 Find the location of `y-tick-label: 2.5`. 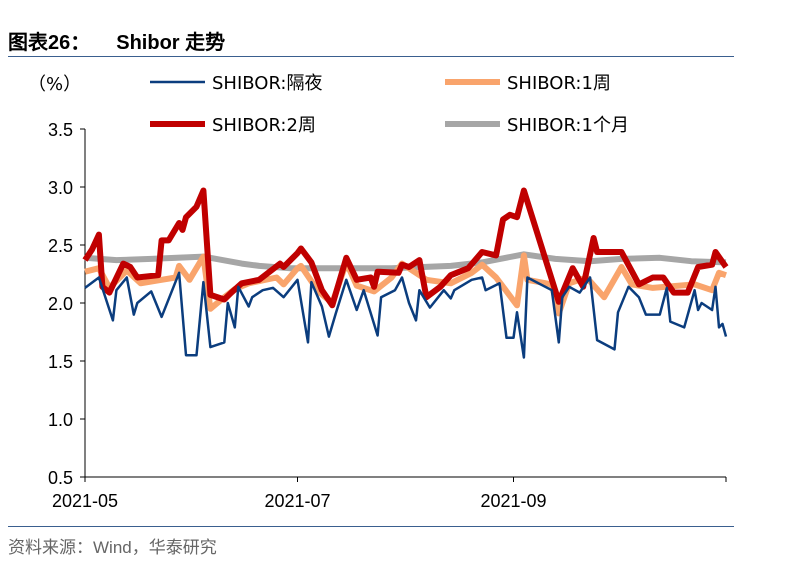

y-tick-label: 2.5 is located at coordinates (60, 246).